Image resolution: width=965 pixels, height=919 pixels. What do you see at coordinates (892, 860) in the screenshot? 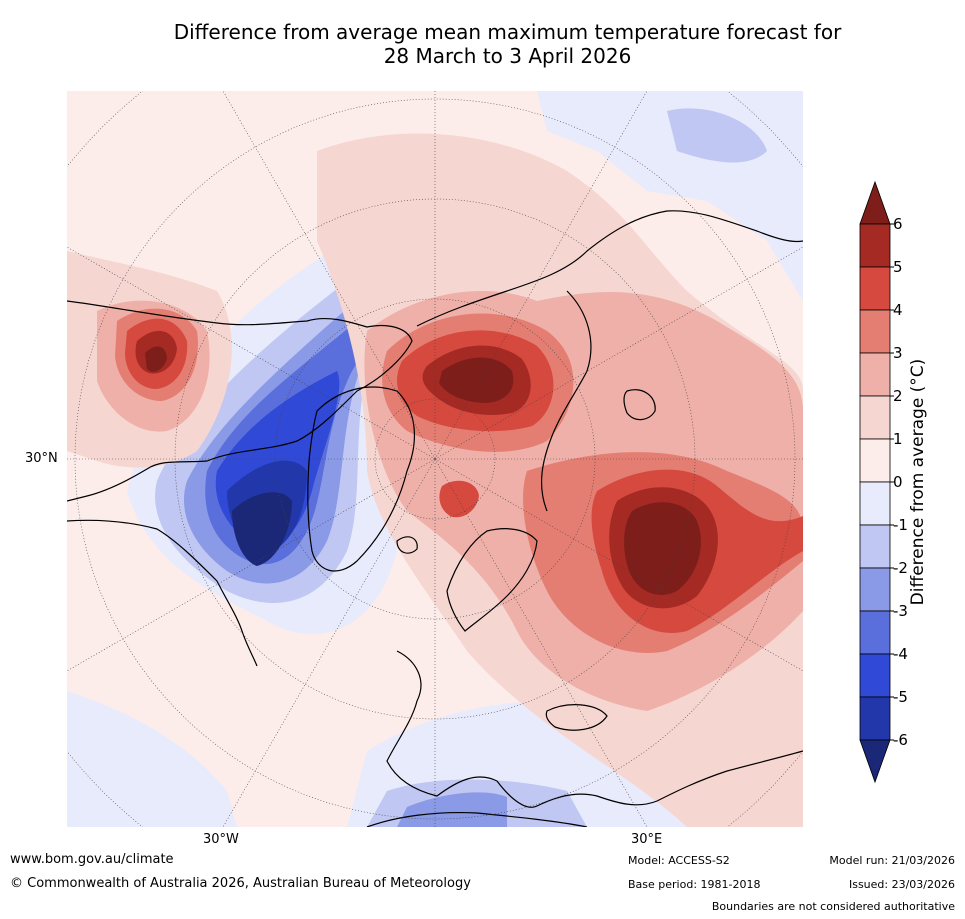
I see `model-run-date: Model run: 21/03/2026` at bounding box center [892, 860].